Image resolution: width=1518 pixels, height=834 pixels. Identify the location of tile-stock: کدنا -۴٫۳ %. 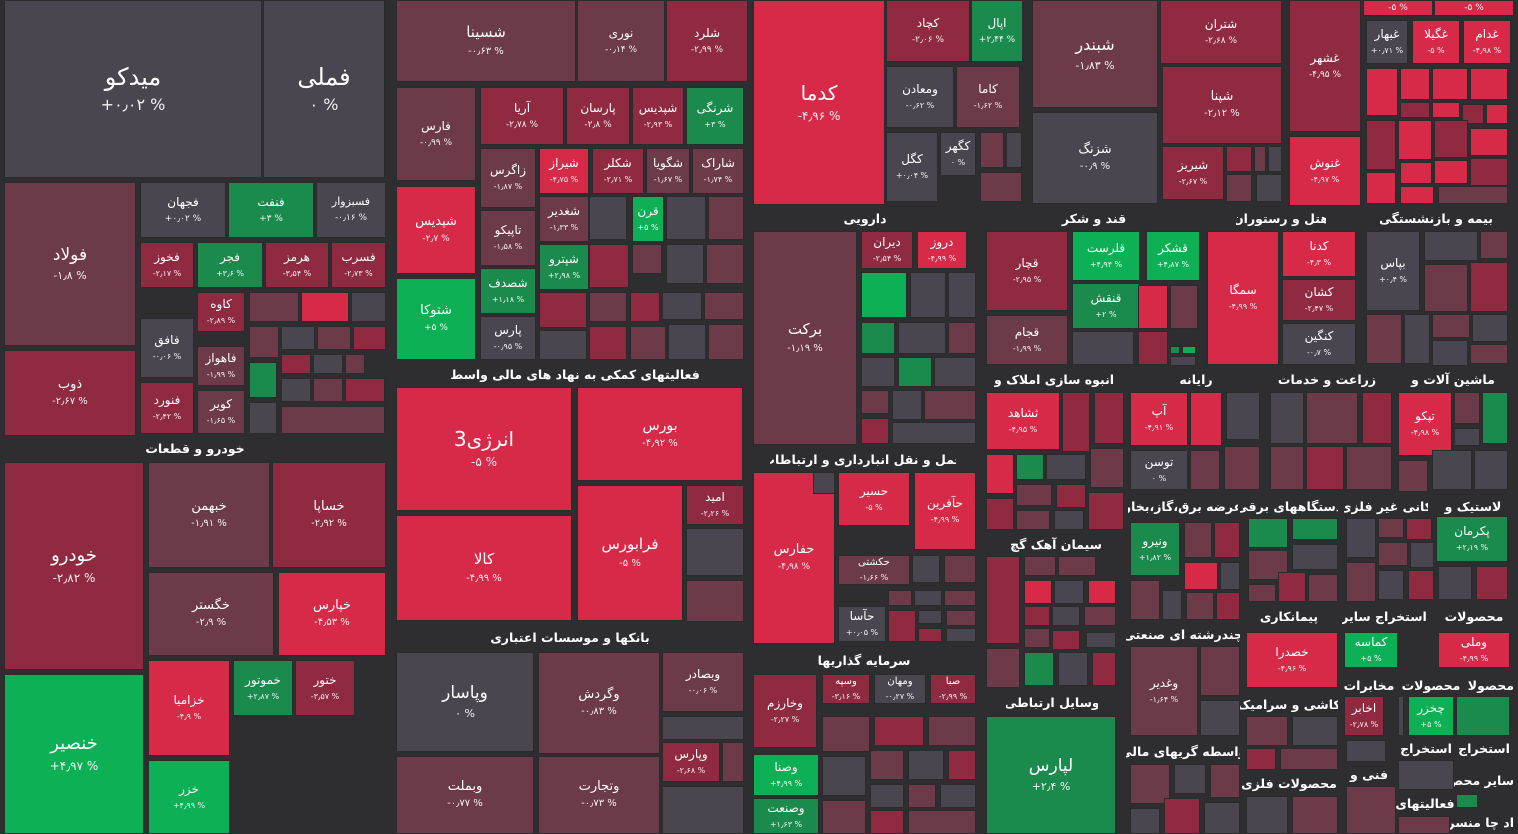
(1319, 254).